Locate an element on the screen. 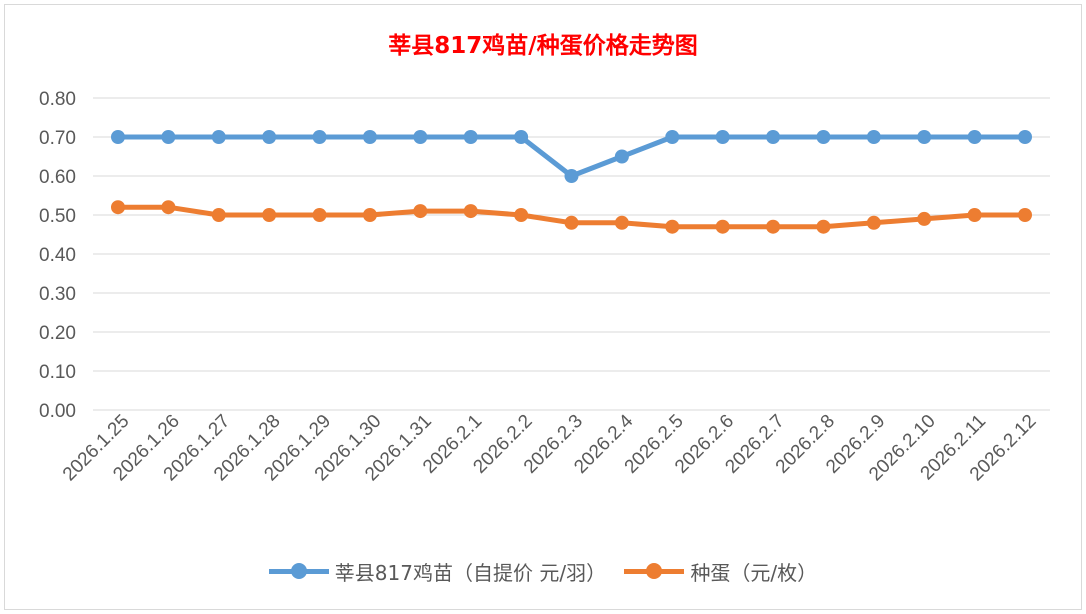 The image size is (1086, 614). y-tick-label: 0.20 is located at coordinates (57, 333).